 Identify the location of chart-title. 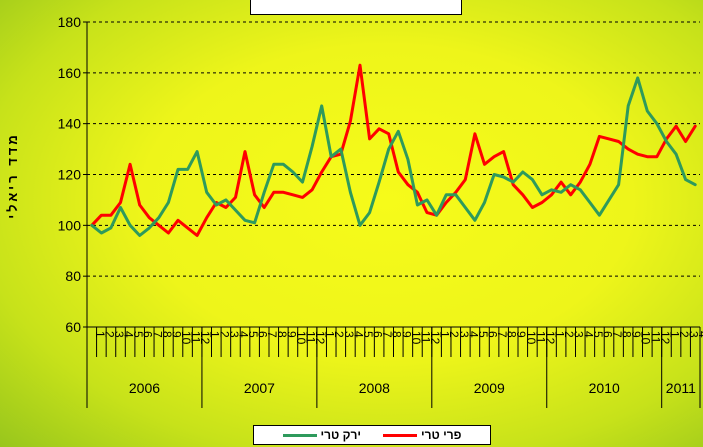
(356, 7).